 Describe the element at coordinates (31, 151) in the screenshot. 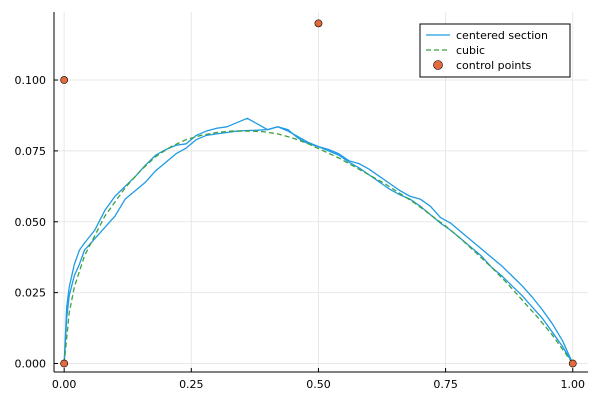

I see `y-tick-label: 0.075` at that location.